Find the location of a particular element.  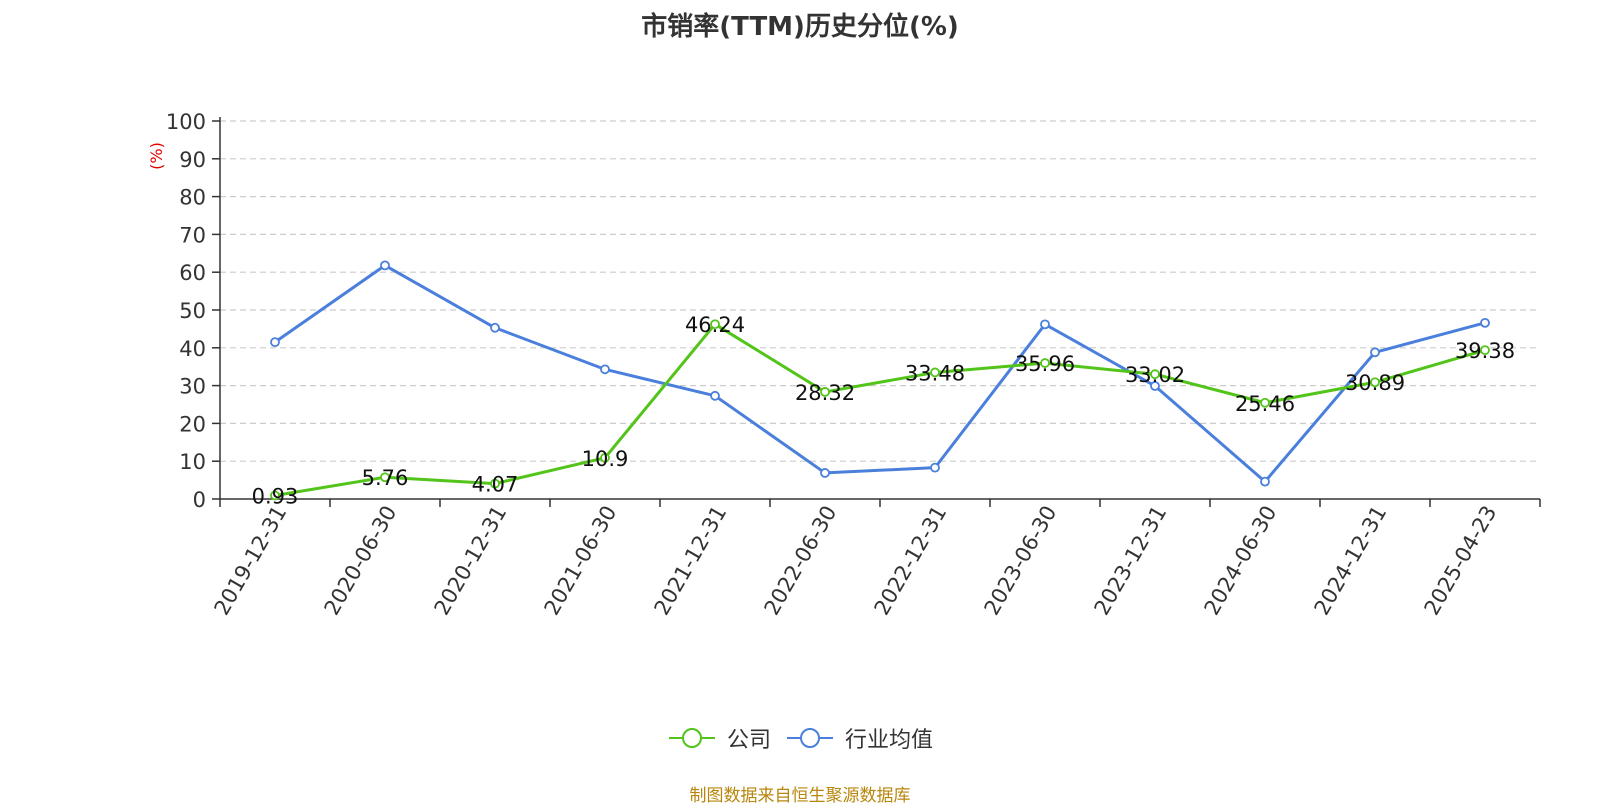

data-label: 33.48 is located at coordinates (935, 373).